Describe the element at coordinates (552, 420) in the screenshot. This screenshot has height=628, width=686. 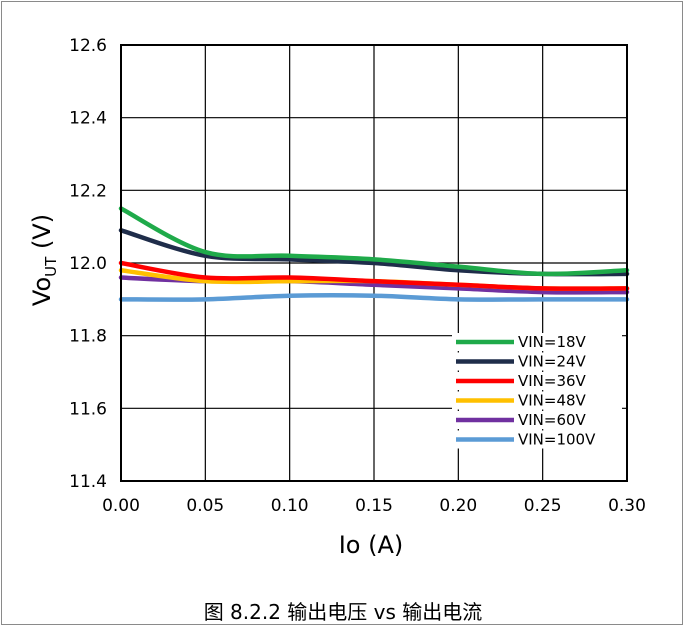
I see `legend-label: VIN=60V` at that location.